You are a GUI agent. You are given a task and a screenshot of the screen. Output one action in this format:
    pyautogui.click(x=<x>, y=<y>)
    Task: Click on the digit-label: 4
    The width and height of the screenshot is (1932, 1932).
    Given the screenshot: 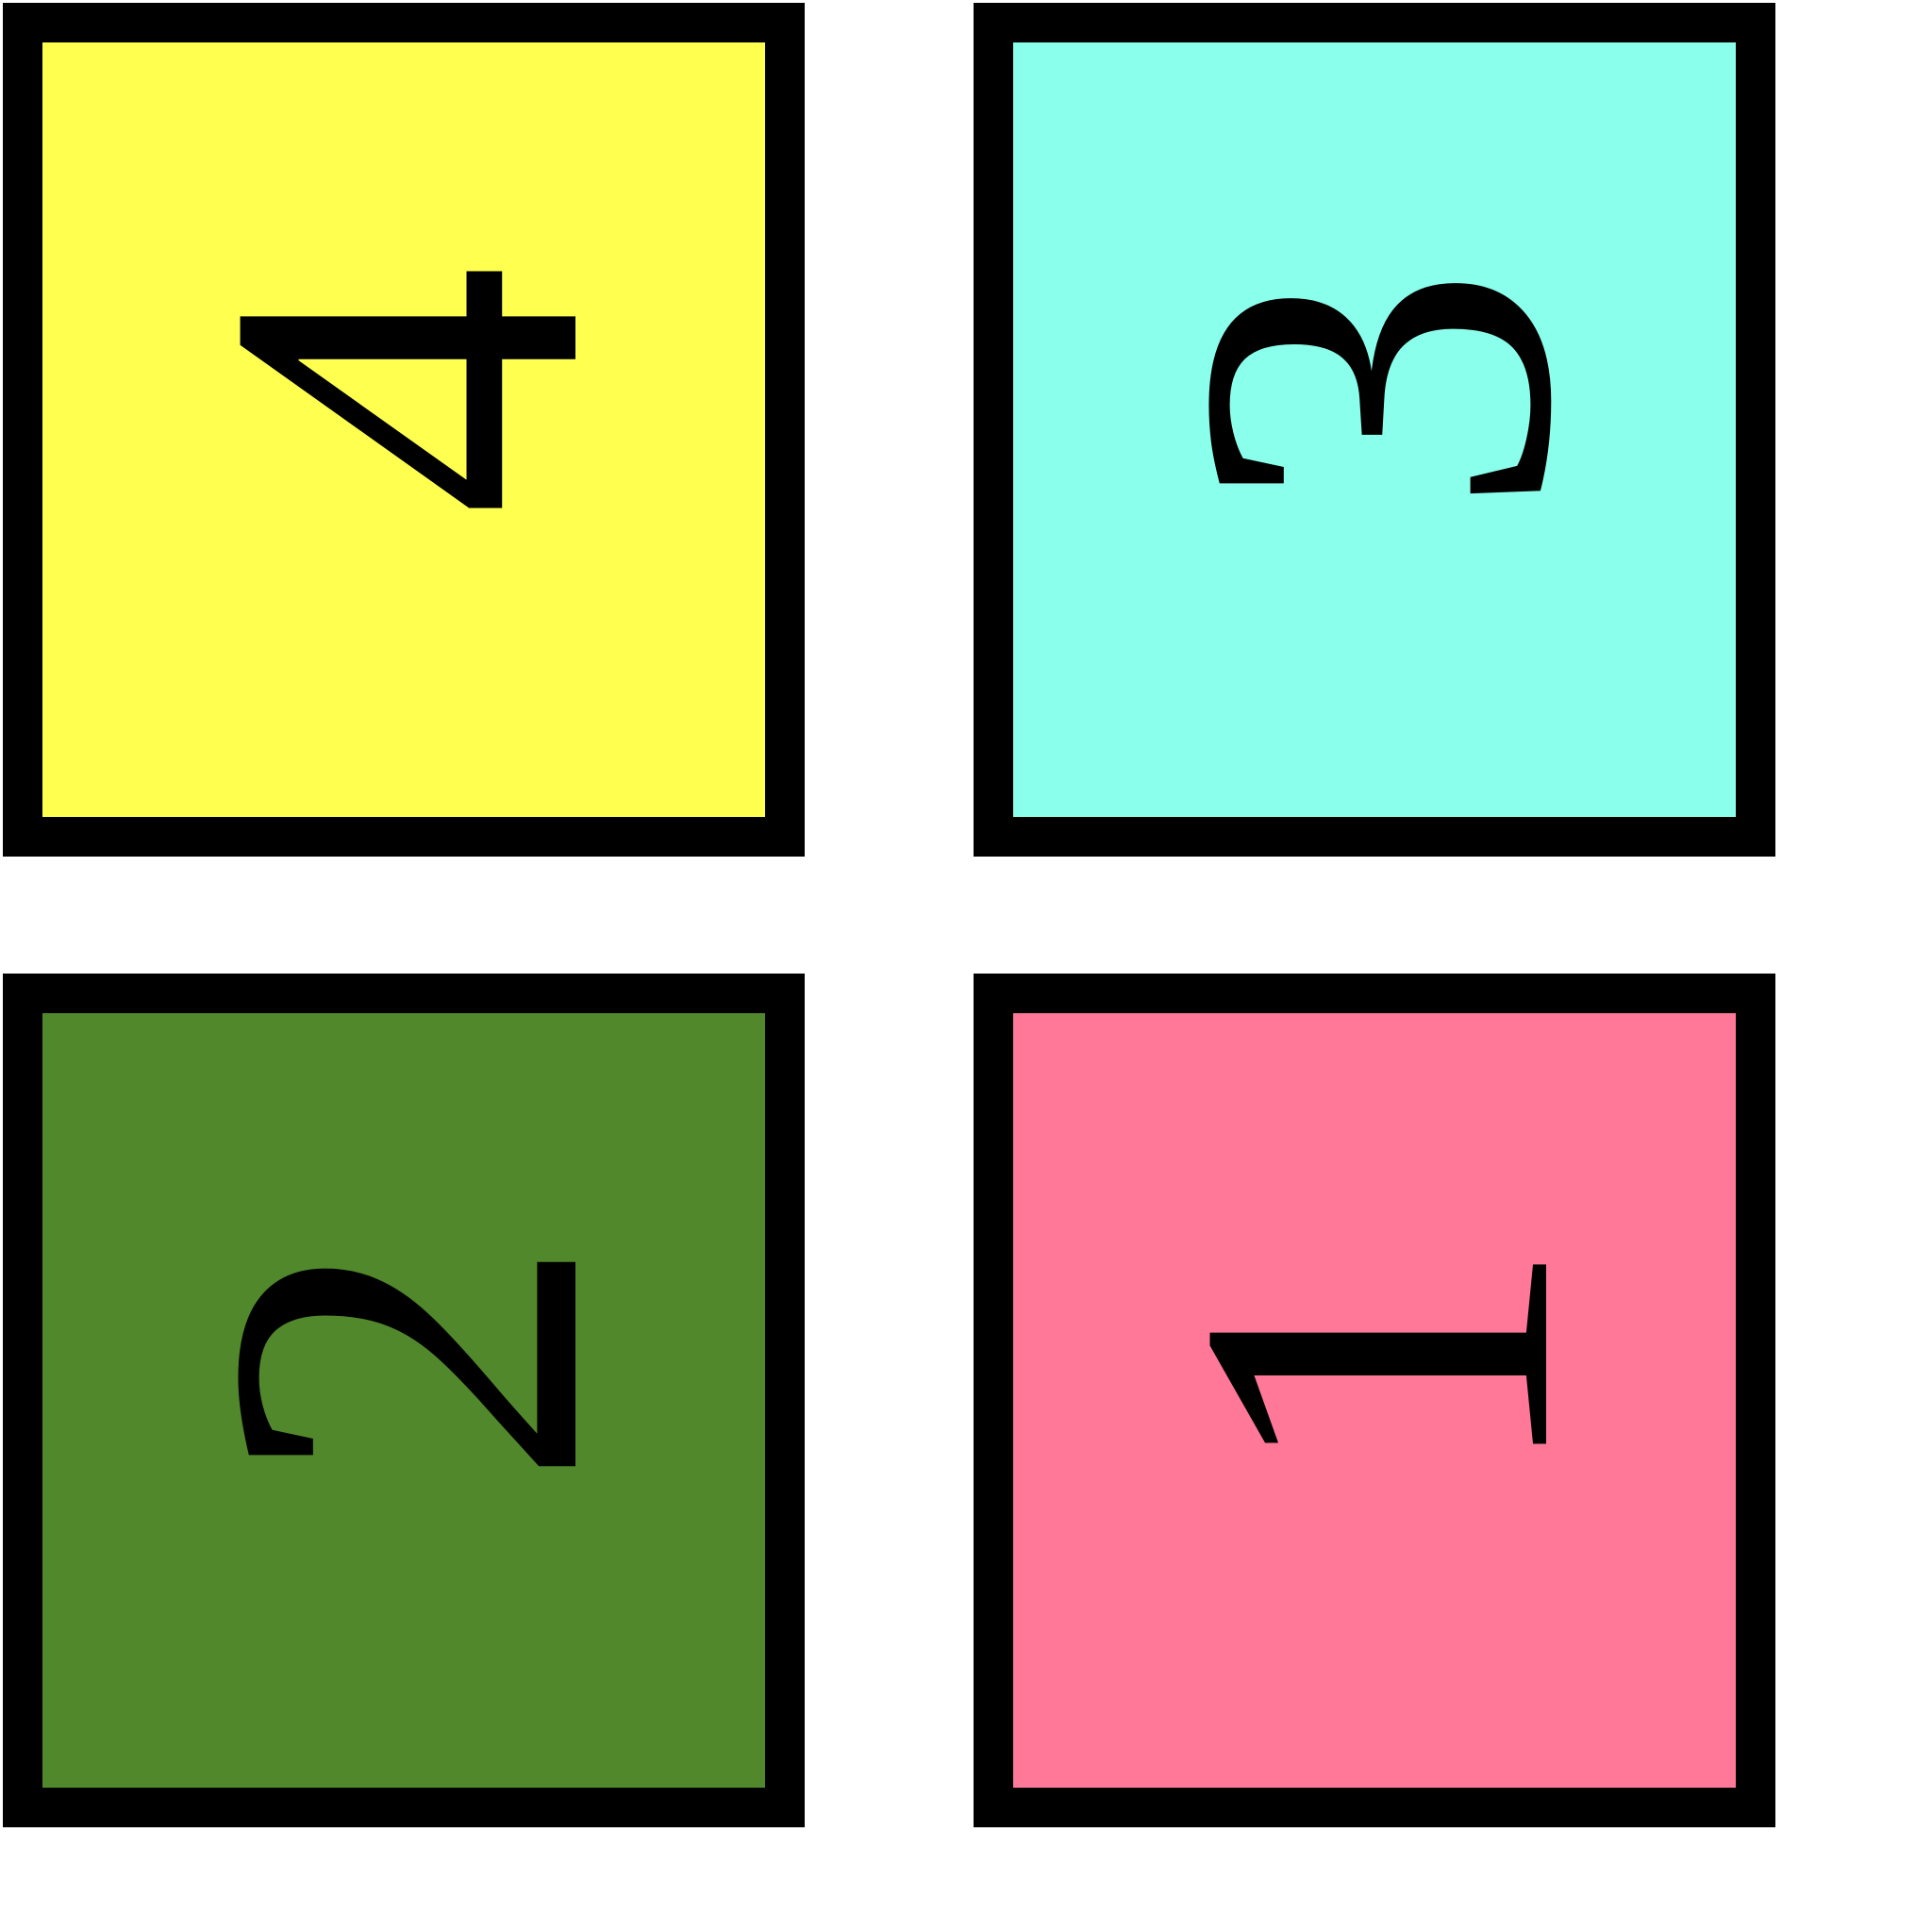 What is the action you would take?
    pyautogui.click(x=404, y=391)
    